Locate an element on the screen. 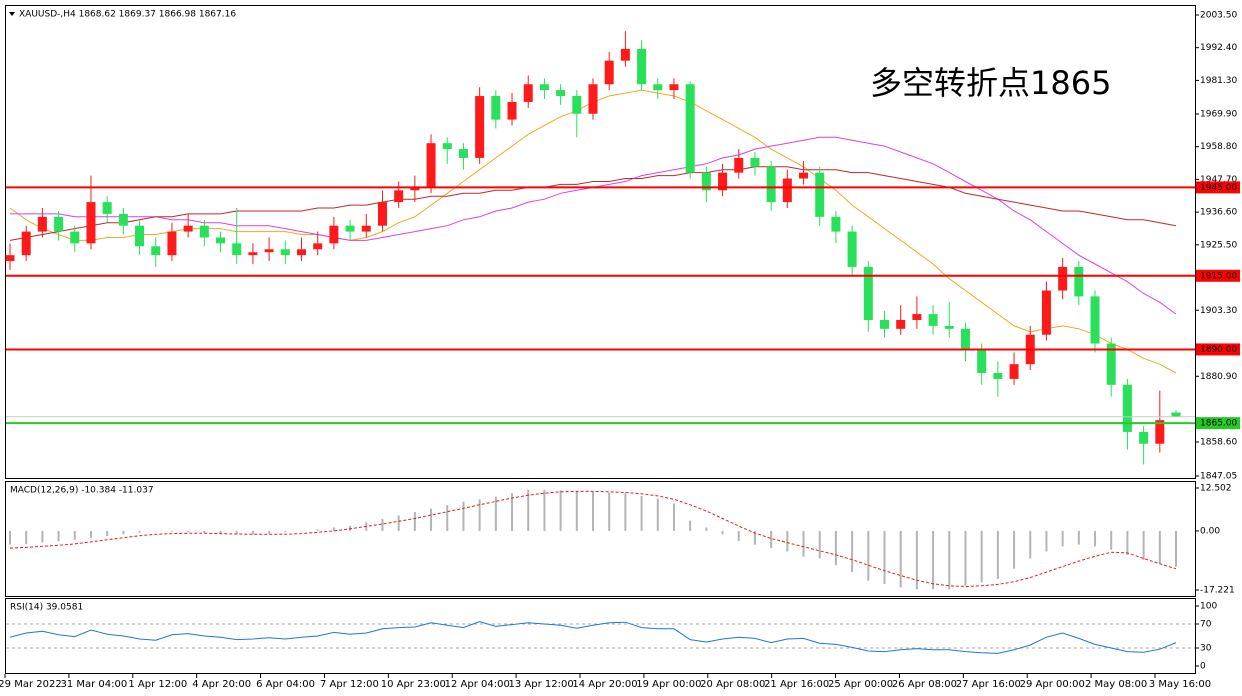 The height and width of the screenshot is (696, 1242). menu-arrow is located at coordinates (12, 14).